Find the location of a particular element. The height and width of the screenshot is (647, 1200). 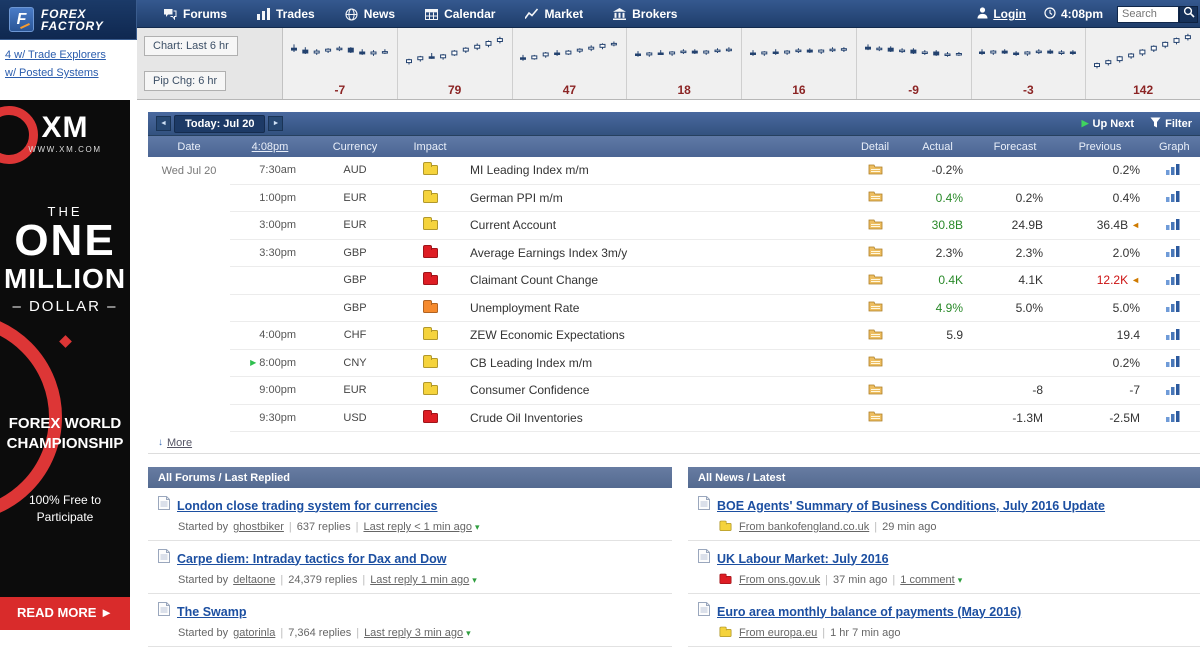

mini-chart: 18 is located at coordinates (683, 63).